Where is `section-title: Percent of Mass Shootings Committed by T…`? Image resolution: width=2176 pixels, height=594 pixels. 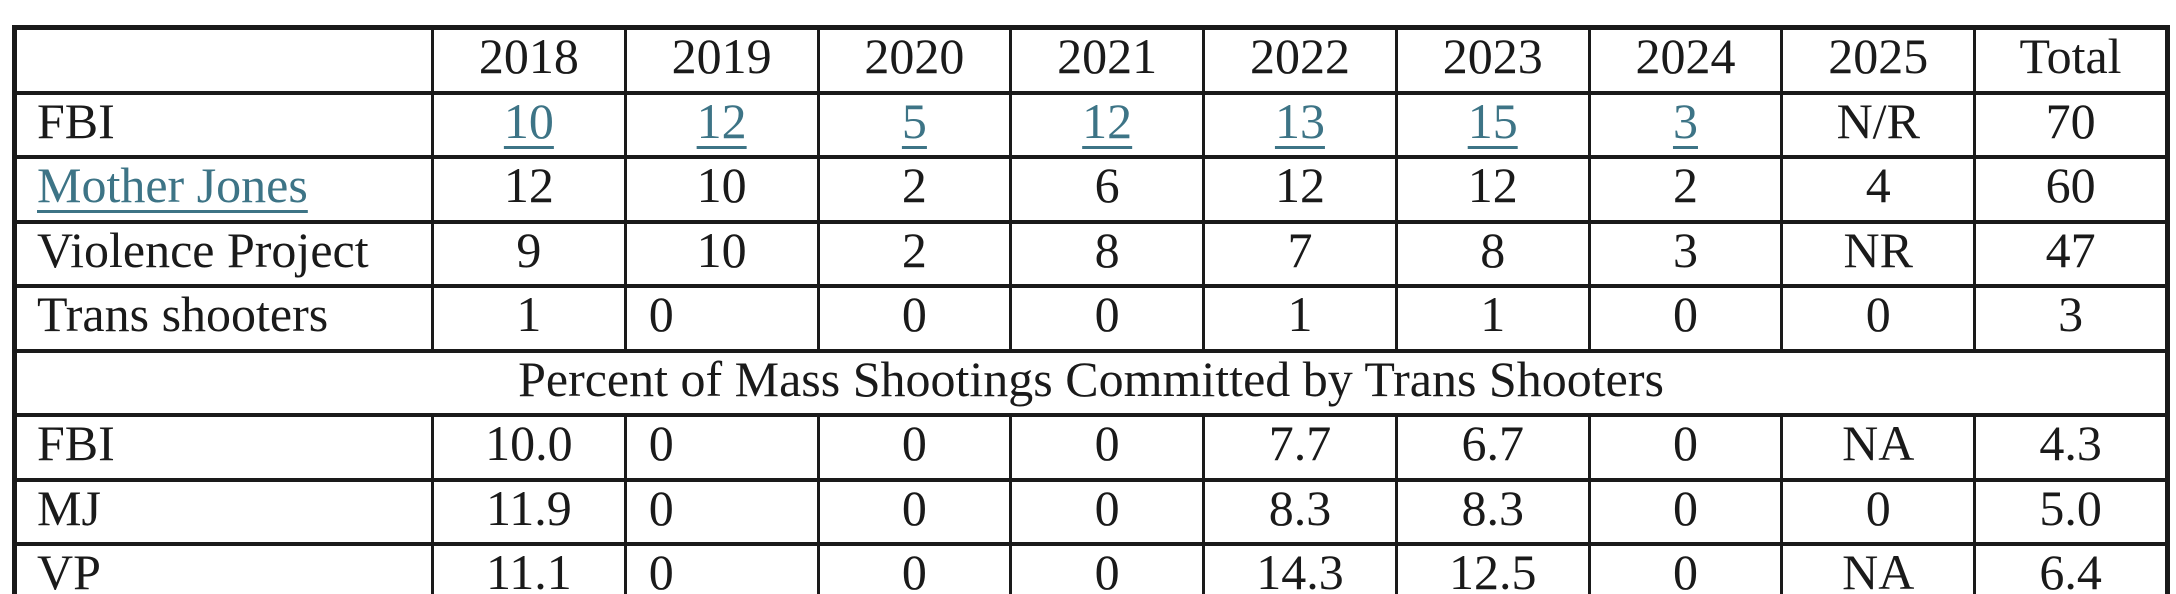 section-title: Percent of Mass Shootings Committed by T… is located at coordinates (1091, 382).